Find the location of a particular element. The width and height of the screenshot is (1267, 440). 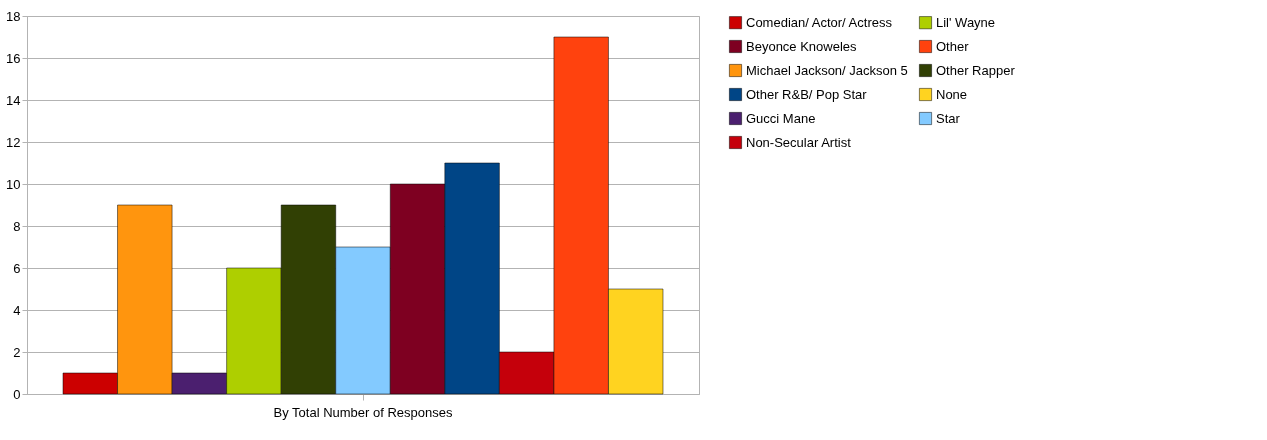

y-tick-label: 14 is located at coordinates (13, 100).